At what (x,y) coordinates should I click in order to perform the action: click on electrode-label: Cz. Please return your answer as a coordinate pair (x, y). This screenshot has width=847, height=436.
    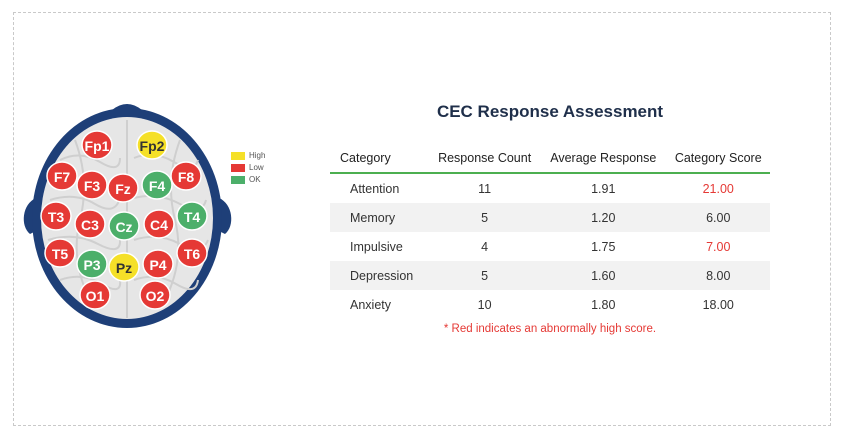
    Looking at the image, I should click on (123, 227).